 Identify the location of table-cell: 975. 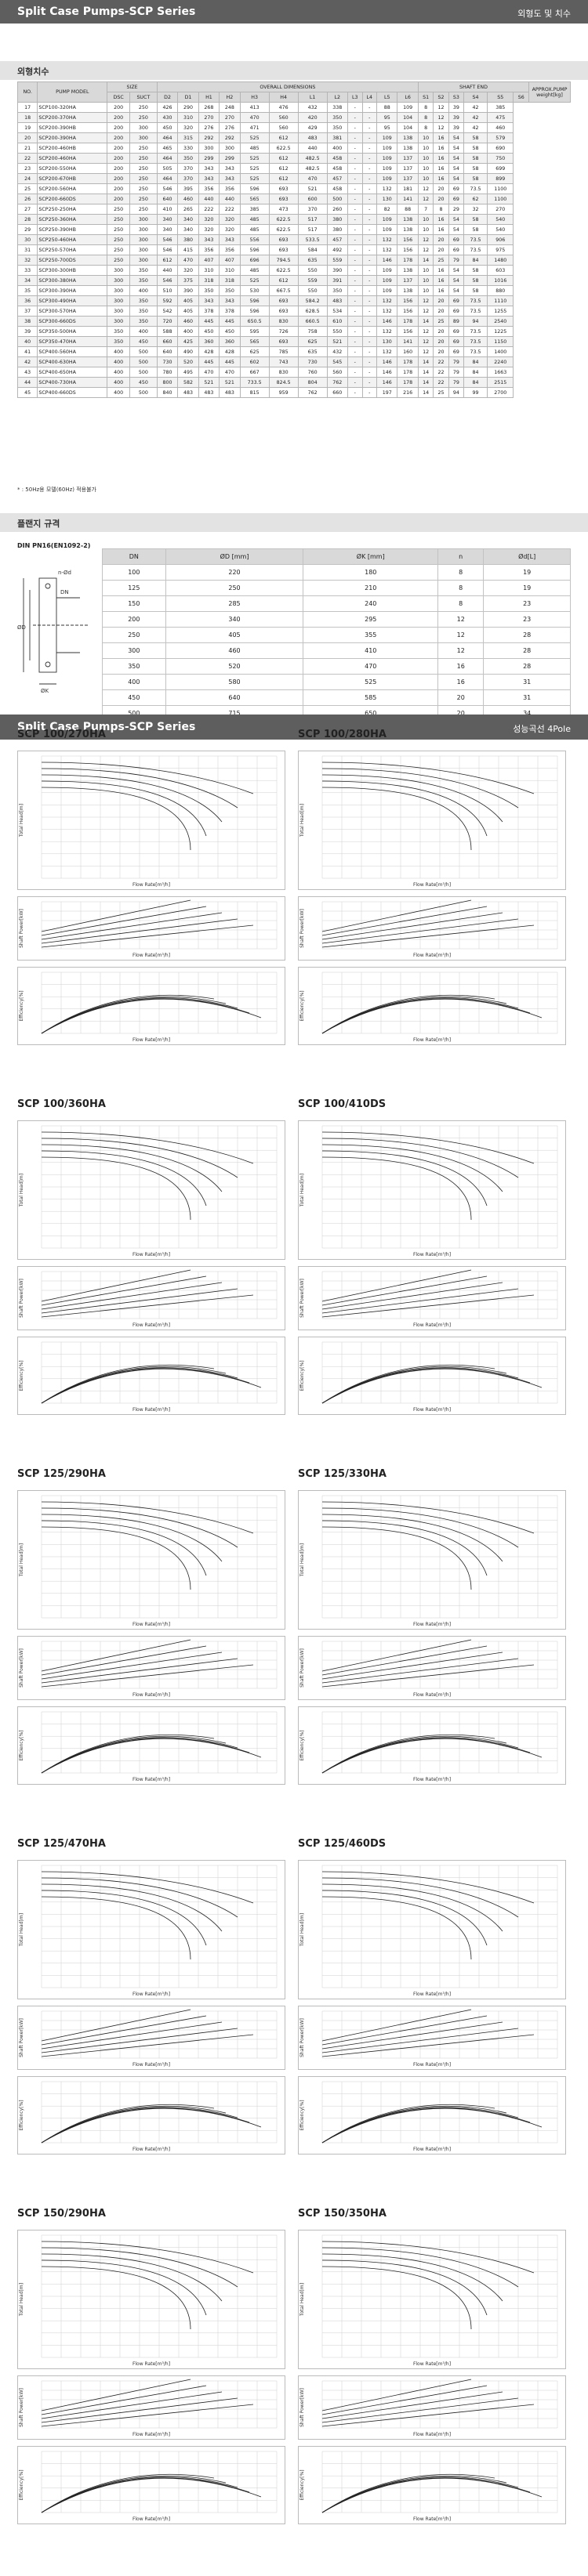
(500, 250).